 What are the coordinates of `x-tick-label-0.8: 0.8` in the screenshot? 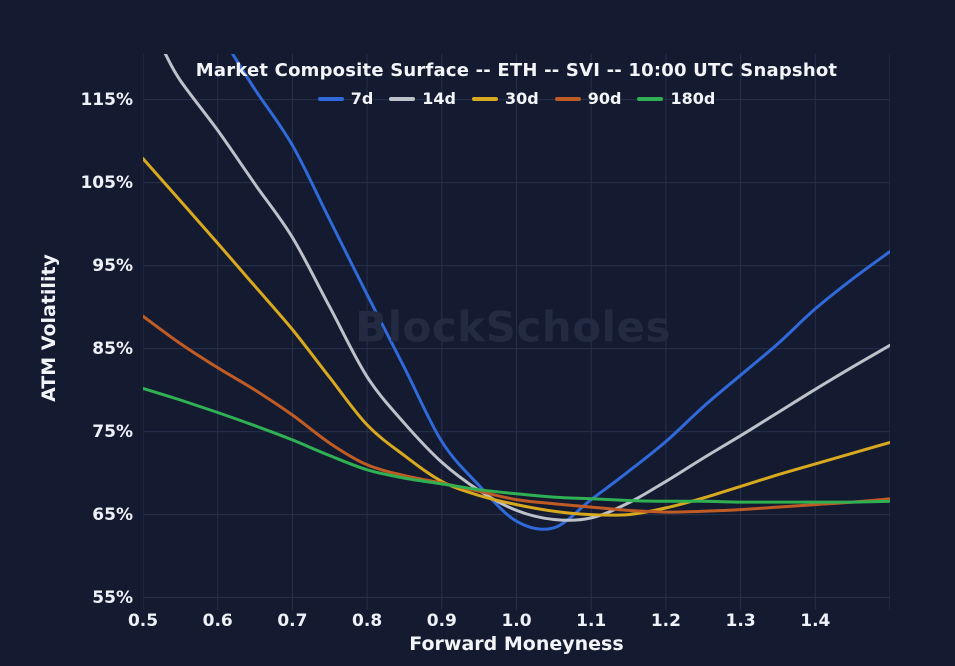 It's located at (367, 621).